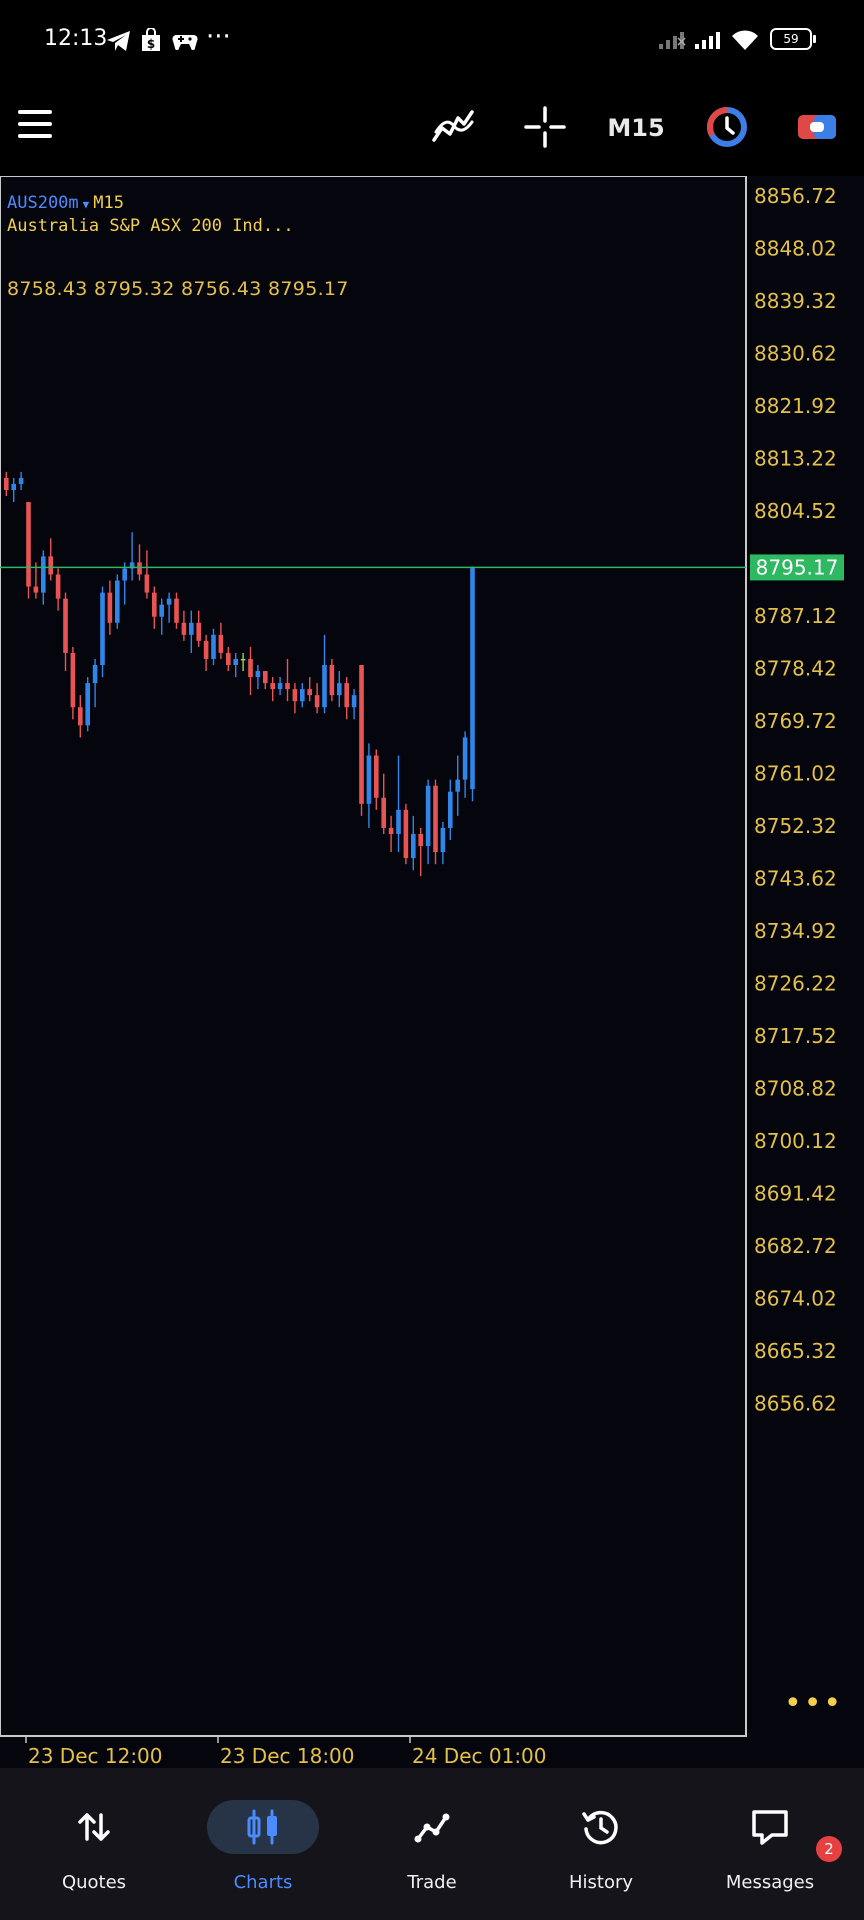 The width and height of the screenshot is (864, 1920). I want to click on bottom-navigation: Quotes Charts Trade, so click(432, 1844).